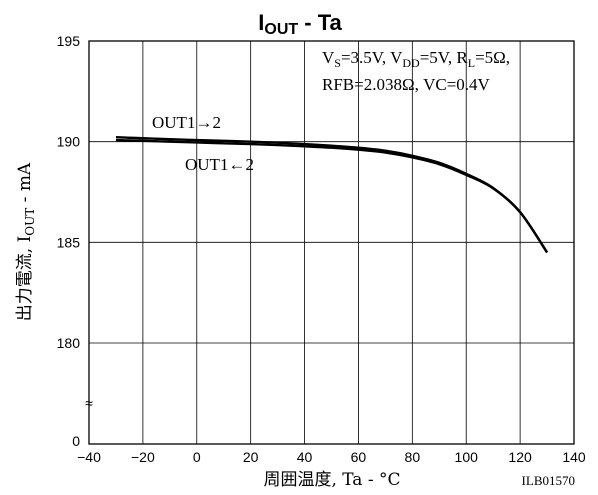  What do you see at coordinates (548, 480) in the screenshot?
I see `figure-code: ILB01570` at bounding box center [548, 480].